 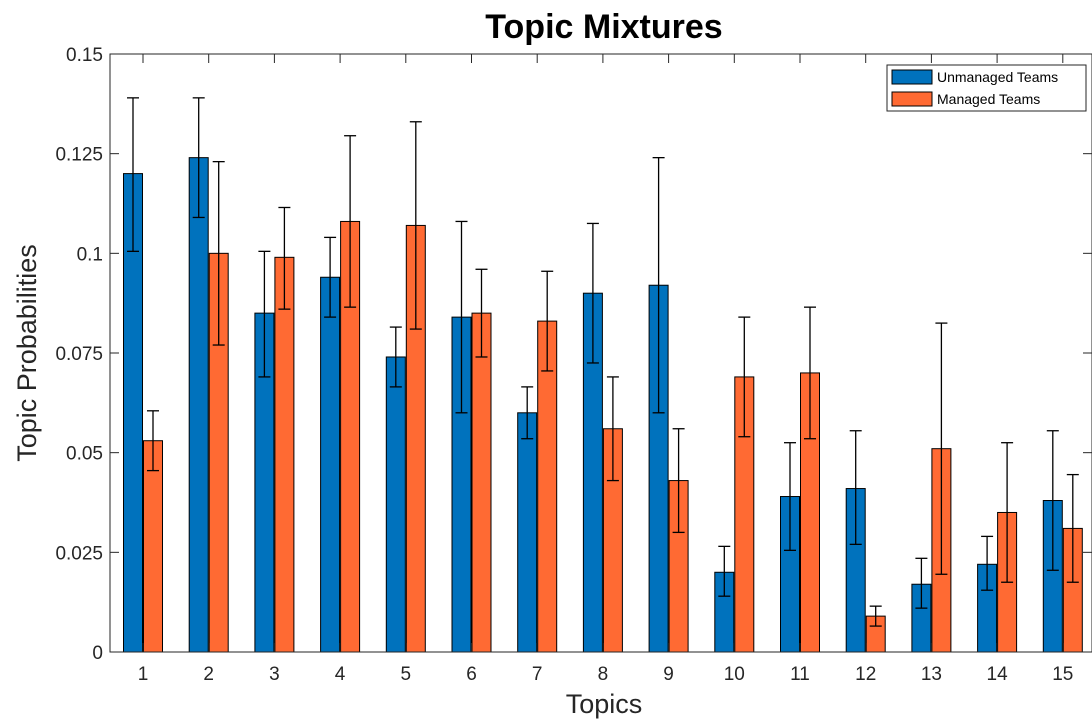 What do you see at coordinates (340, 674) in the screenshot?
I see `x-tick-label: 4` at bounding box center [340, 674].